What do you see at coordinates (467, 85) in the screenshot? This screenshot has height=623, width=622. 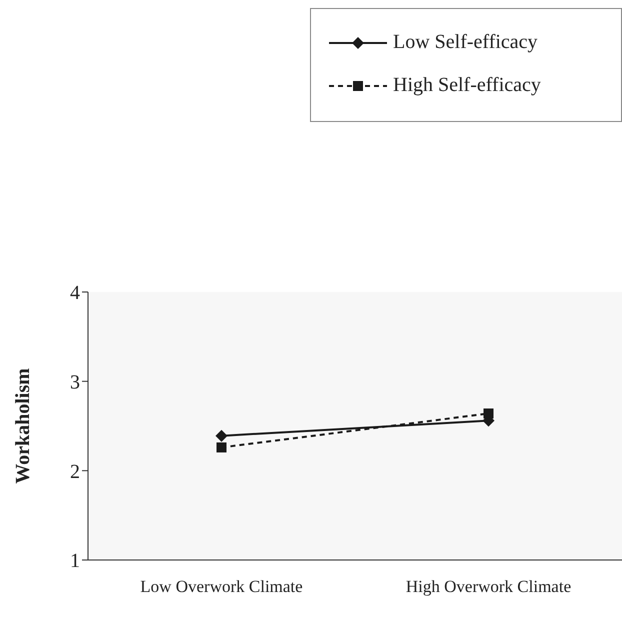 I see `legend-label: High Self-efficacy` at bounding box center [467, 85].